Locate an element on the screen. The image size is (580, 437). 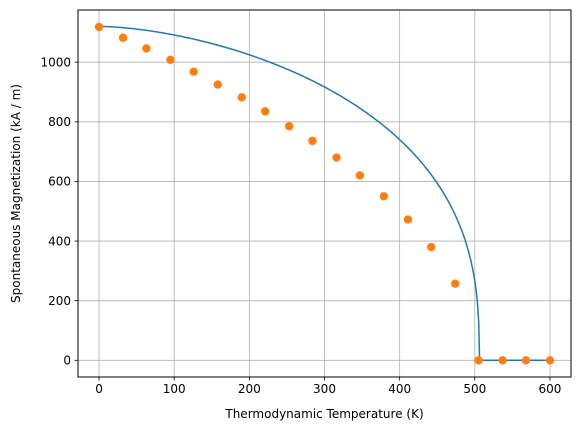
x-tick-label: 0 is located at coordinates (99, 389).